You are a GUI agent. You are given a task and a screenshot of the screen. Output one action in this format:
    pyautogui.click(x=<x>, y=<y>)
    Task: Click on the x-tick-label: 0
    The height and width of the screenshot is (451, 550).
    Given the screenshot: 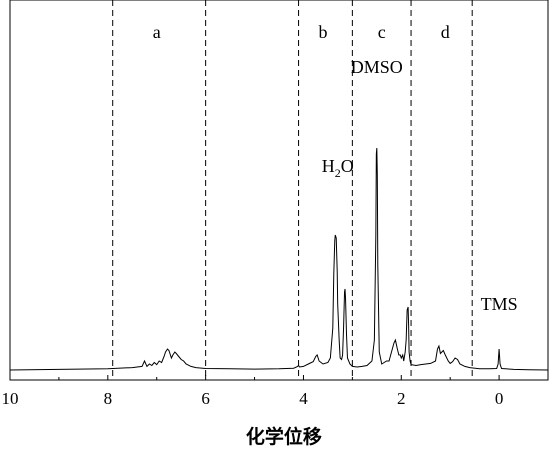 What is the action you would take?
    pyautogui.click(x=499, y=398)
    